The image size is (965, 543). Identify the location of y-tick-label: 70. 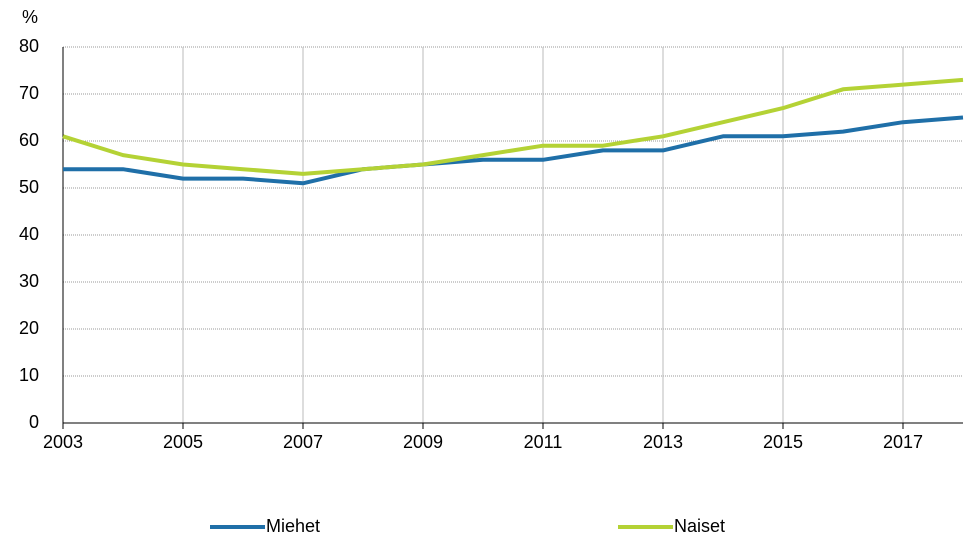
(29, 93).